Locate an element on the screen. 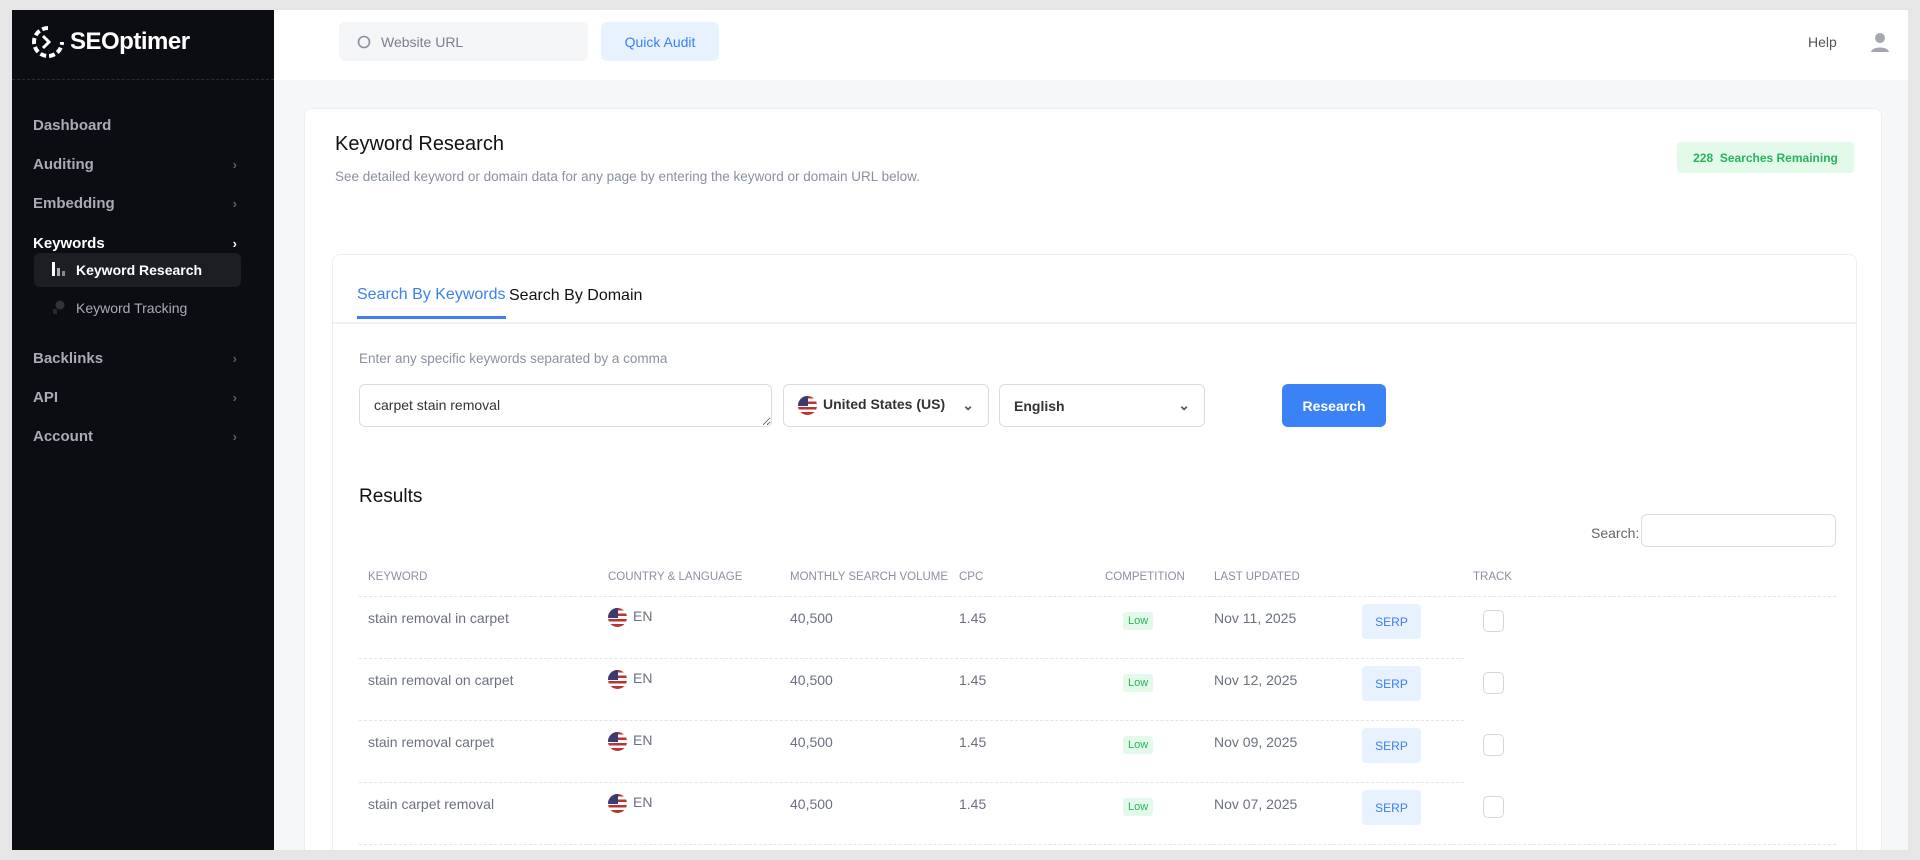  language-select: English ⌄ is located at coordinates (1102, 405).